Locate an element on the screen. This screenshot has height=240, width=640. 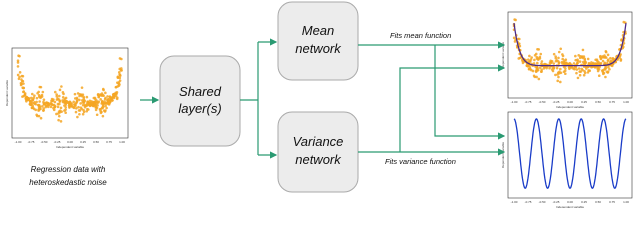
x-tick-label: 0.75 is located at coordinates (612, 202).